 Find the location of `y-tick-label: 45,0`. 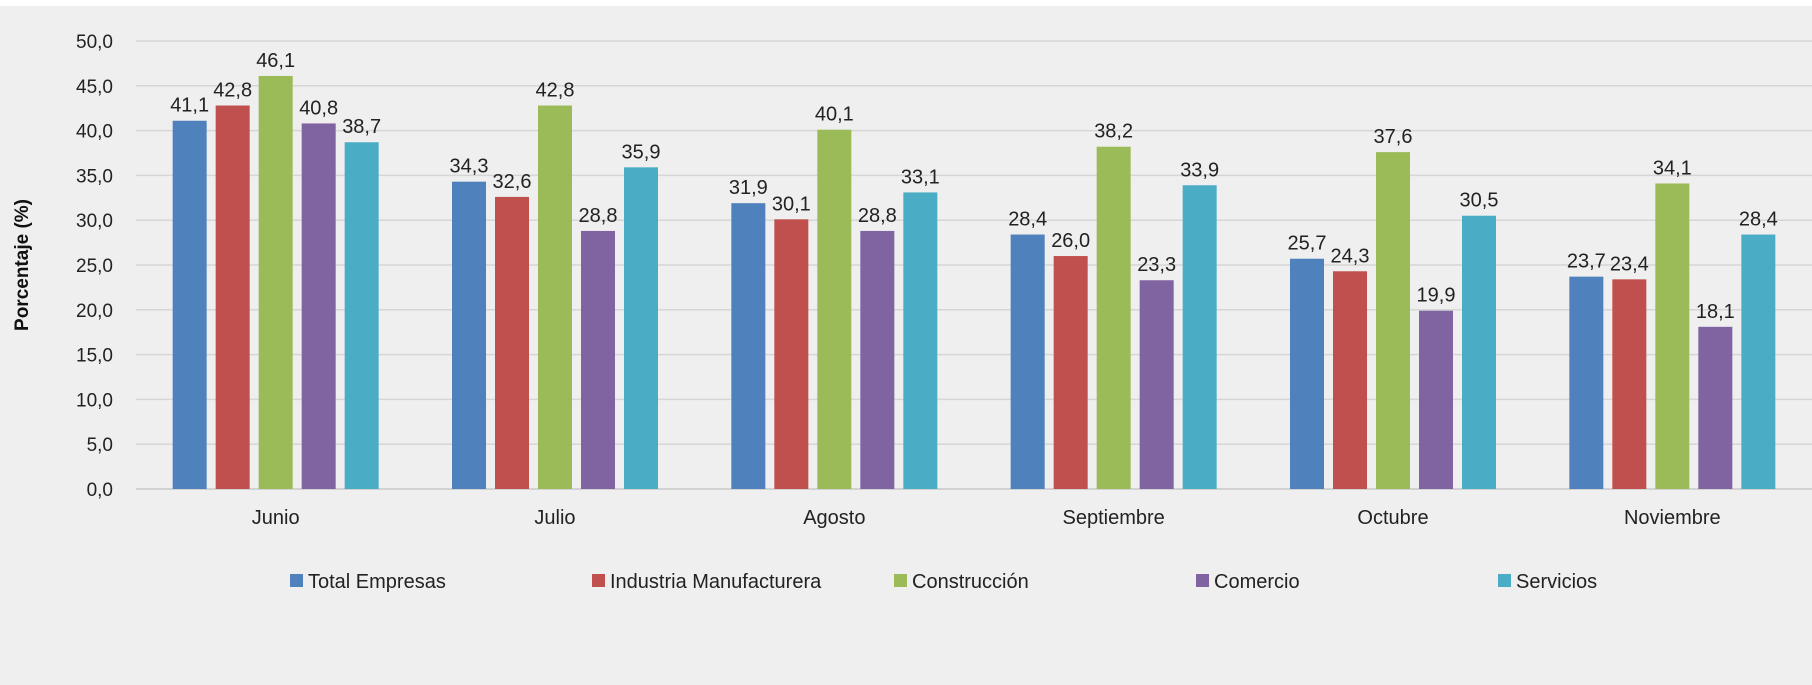

y-tick-label: 45,0 is located at coordinates (94, 87).